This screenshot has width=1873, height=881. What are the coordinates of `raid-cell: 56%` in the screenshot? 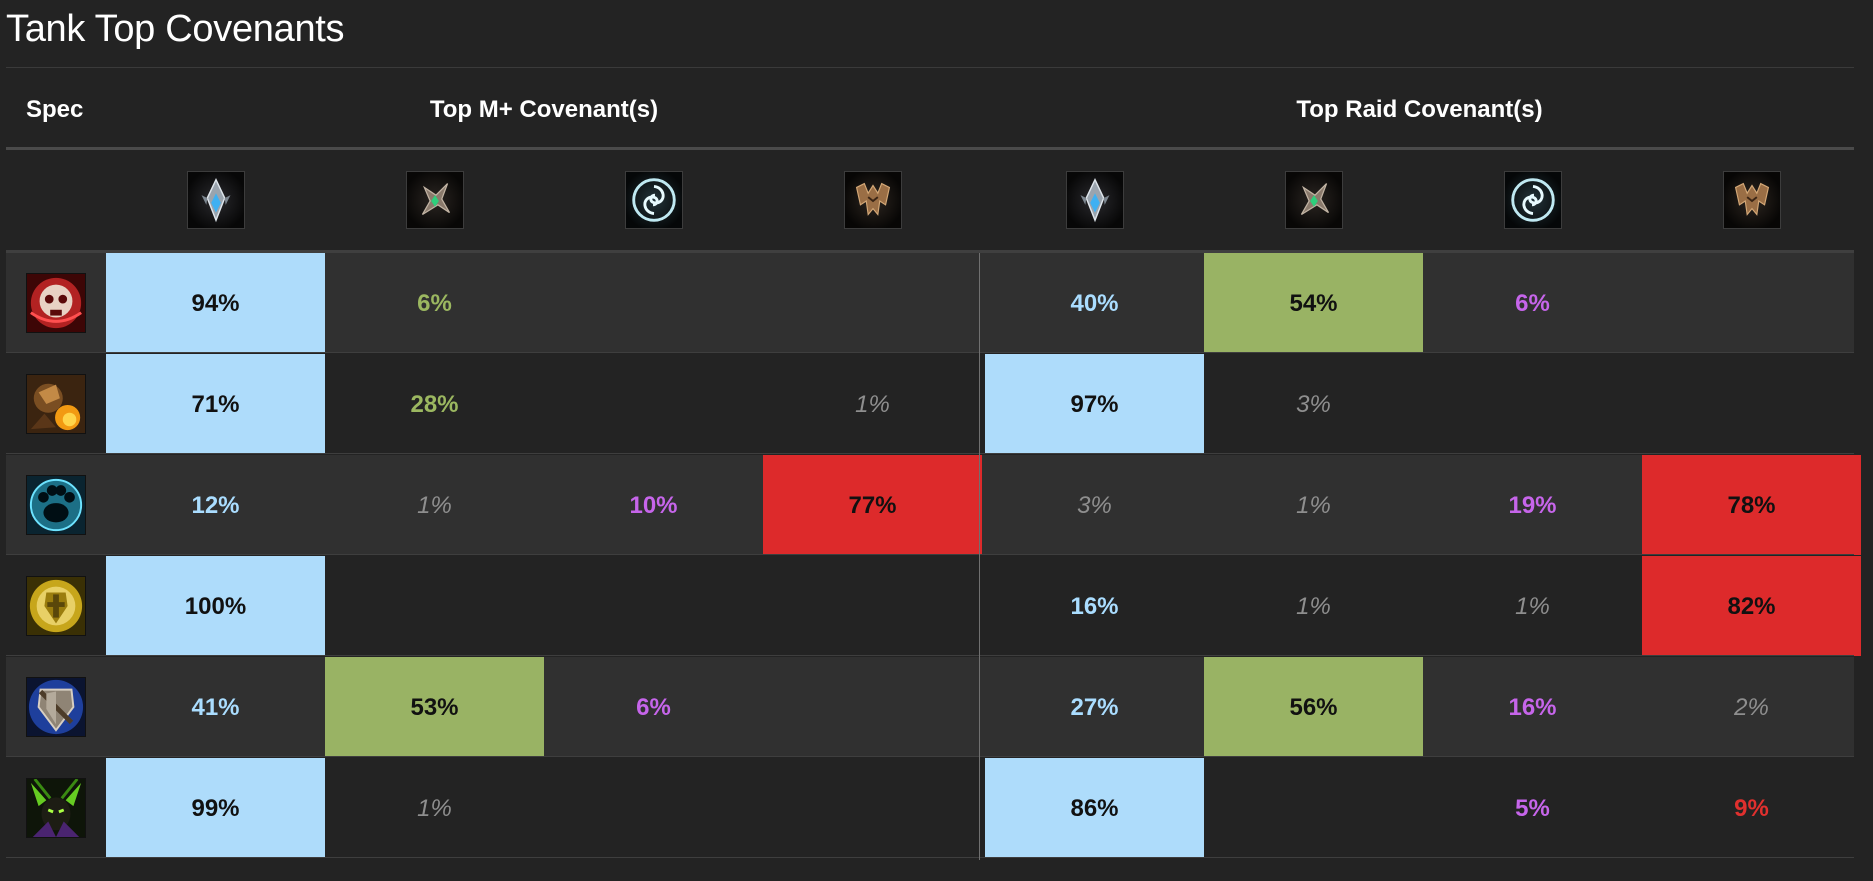 It's located at (1313, 707).